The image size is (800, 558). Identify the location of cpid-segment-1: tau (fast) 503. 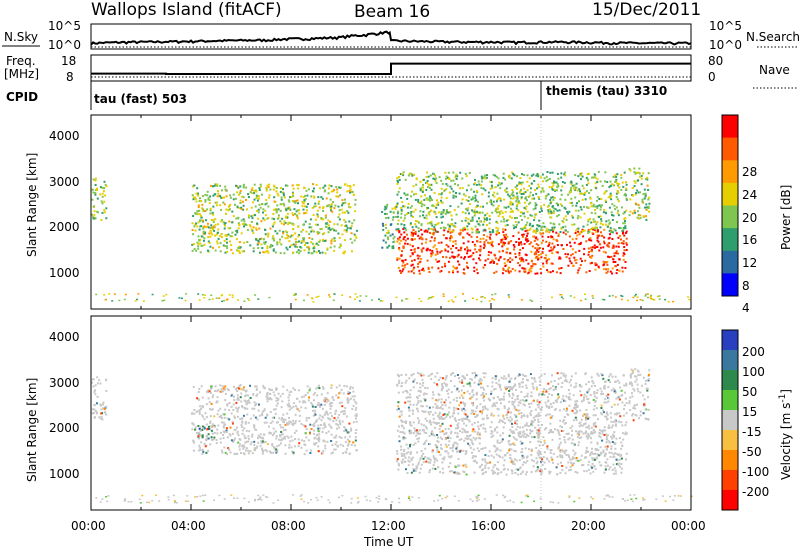
(140, 99).